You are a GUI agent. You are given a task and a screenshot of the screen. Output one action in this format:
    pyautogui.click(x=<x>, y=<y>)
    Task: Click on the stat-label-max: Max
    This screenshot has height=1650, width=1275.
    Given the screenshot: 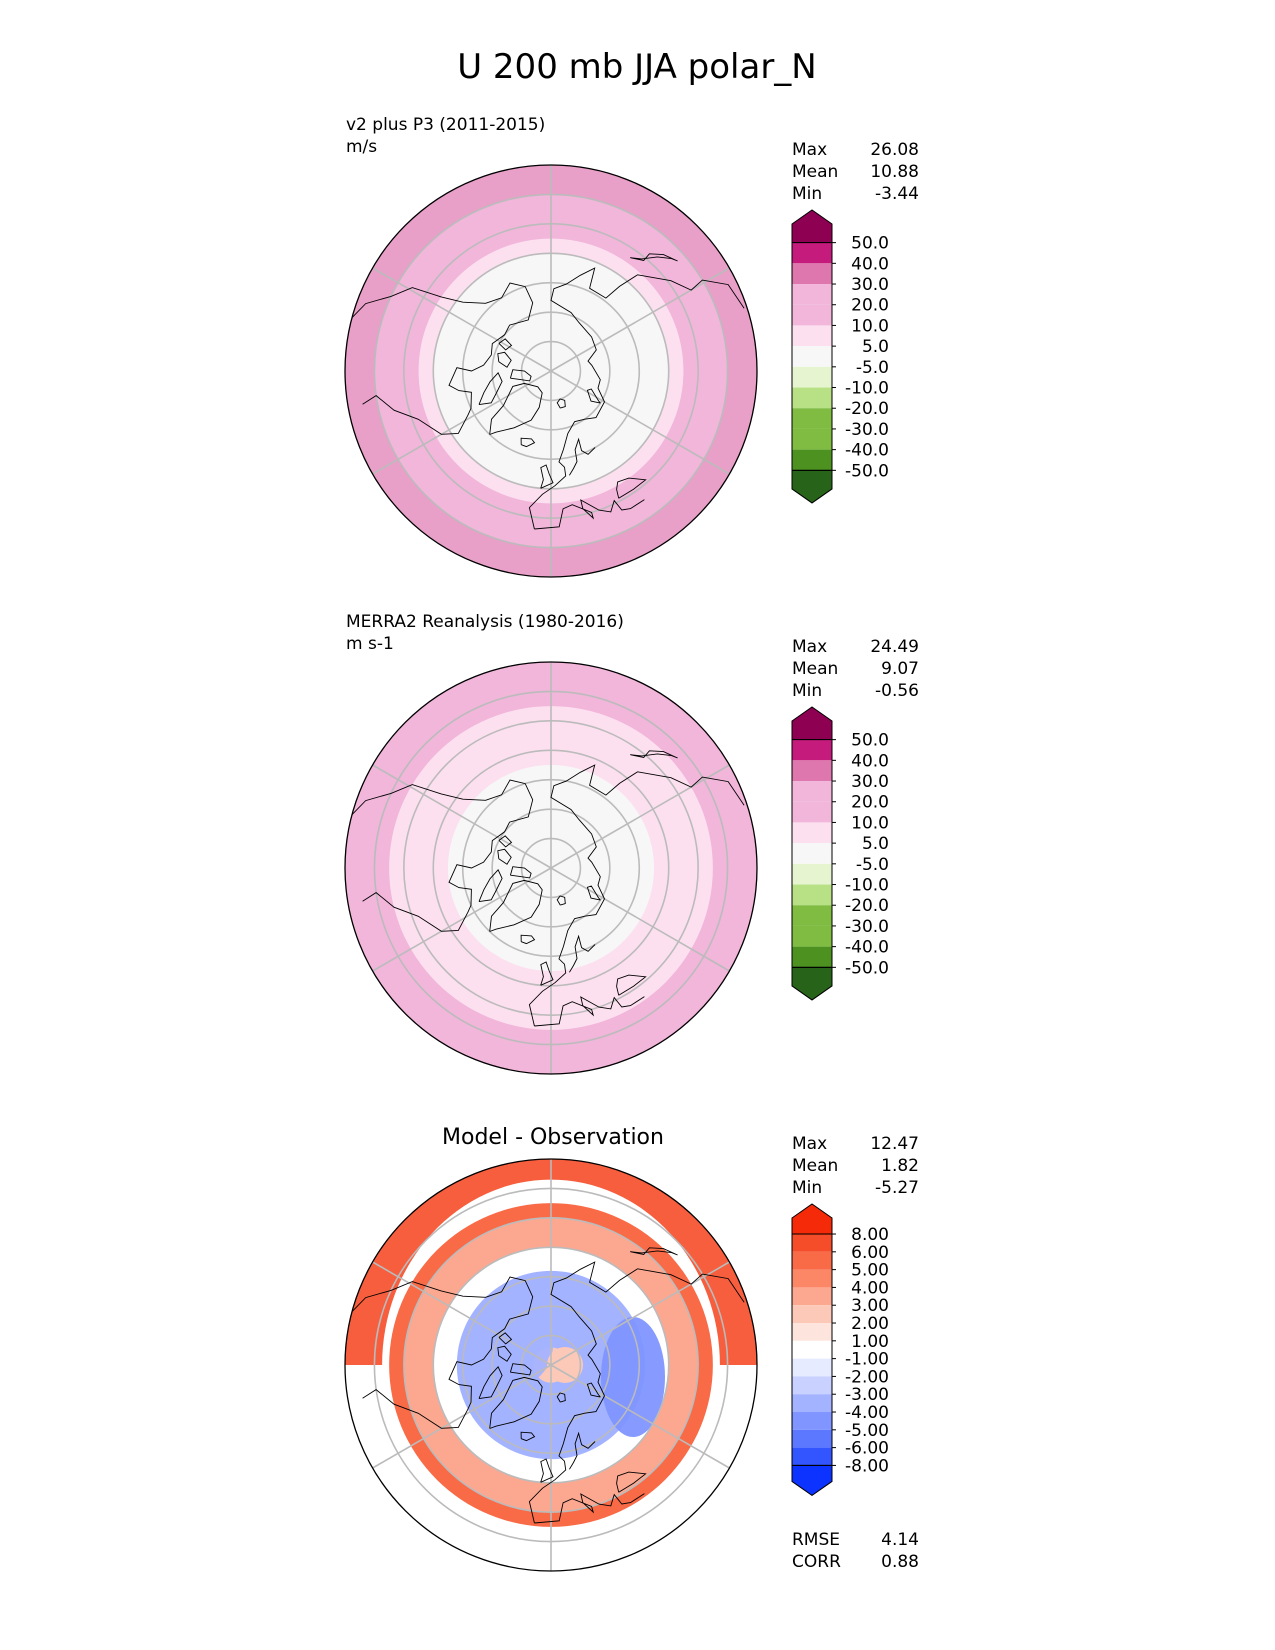 What is the action you would take?
    pyautogui.click(x=809, y=1144)
    